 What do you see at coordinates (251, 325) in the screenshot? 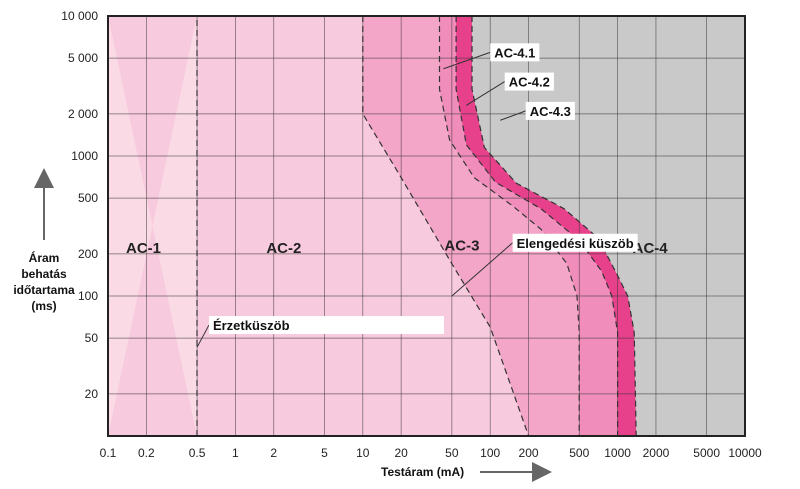
I see `annotation-label: Érzetküszöb` at bounding box center [251, 325].